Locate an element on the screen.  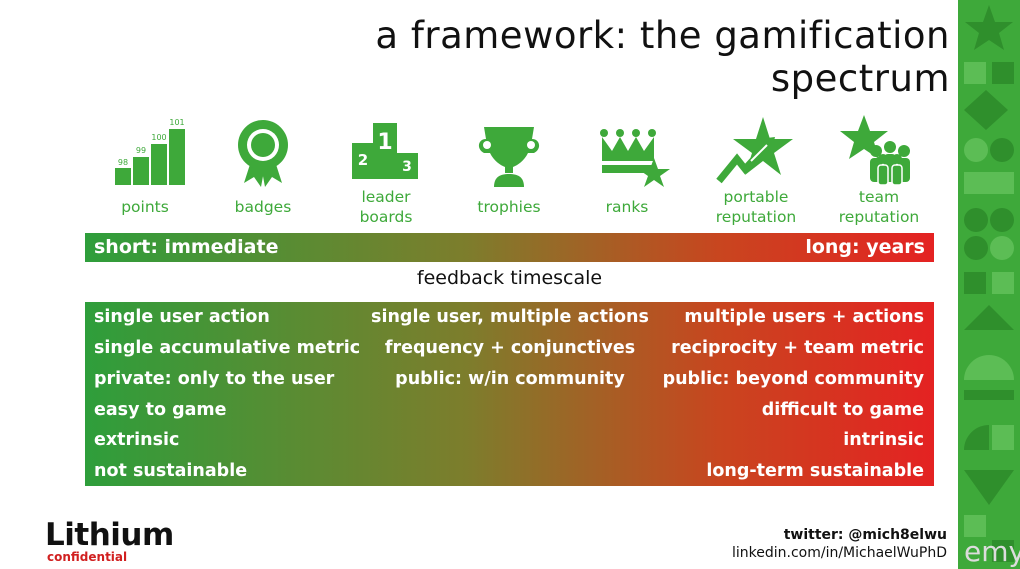
row-middle: public: w/in community is located at coordinates (510, 379).